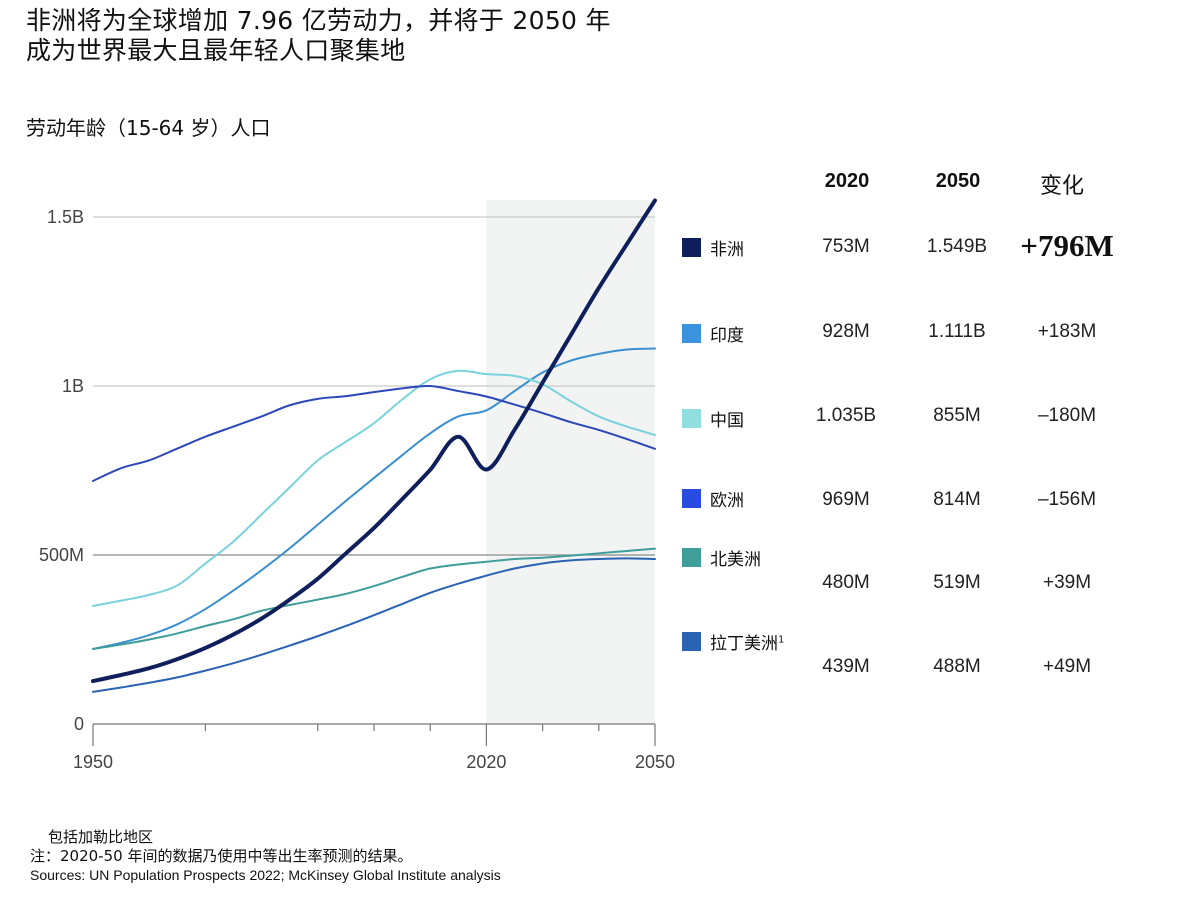 Image resolution: width=1178 pixels, height=916 pixels. I want to click on footnote-note: 注：2020-50 年间的数据乃使用中等出生率预测的结果。, so click(221, 856).